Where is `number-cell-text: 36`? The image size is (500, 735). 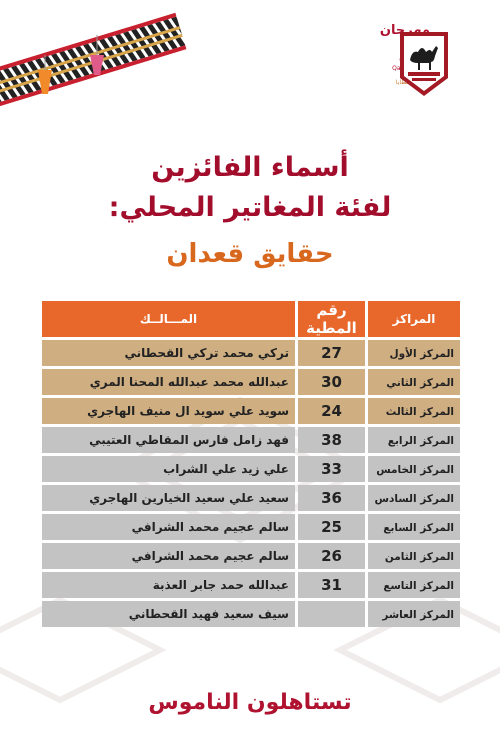 number-cell-text: 36 is located at coordinates (331, 498).